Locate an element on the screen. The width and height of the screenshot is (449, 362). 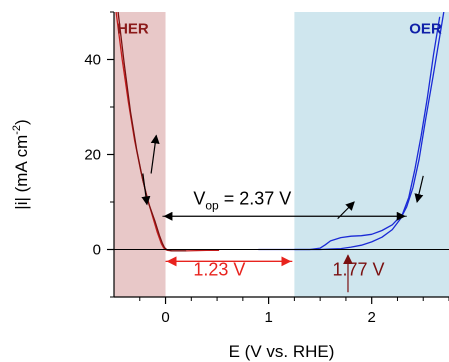
y-tick-label: 40 is located at coordinates (92, 60).